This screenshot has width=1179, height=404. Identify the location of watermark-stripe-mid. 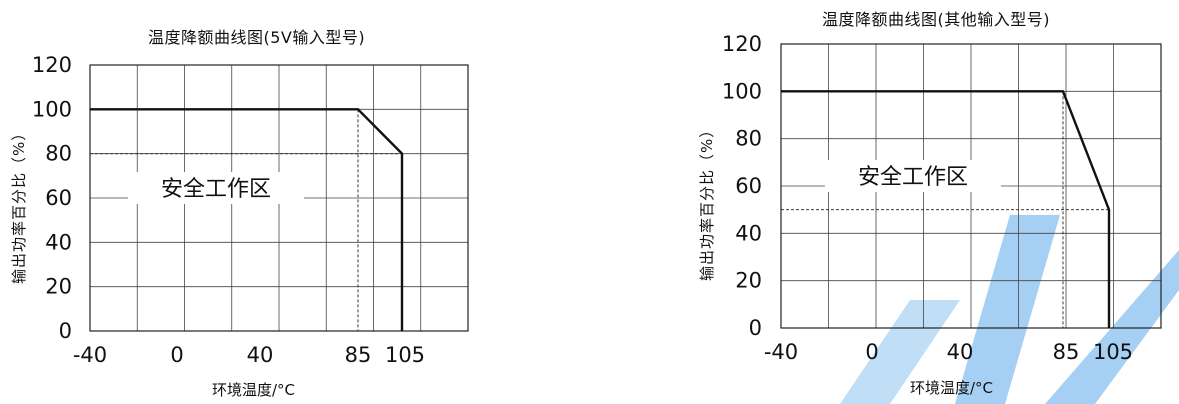
(1112, 327).